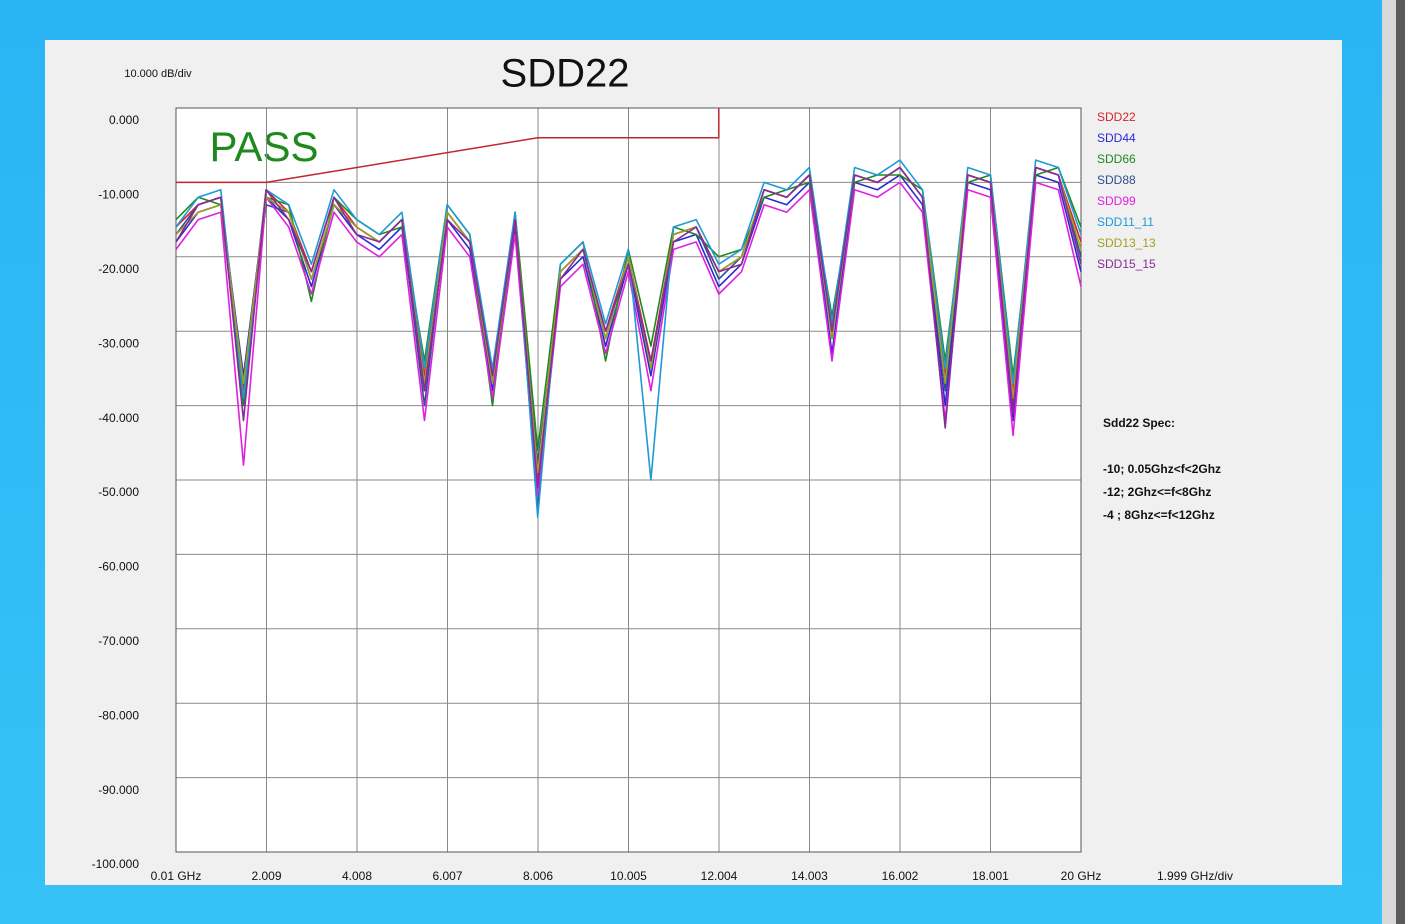 Image resolution: width=1405 pixels, height=924 pixels. Describe the element at coordinates (118, 418) in the screenshot. I see `y-tick-label: -40.000` at that location.